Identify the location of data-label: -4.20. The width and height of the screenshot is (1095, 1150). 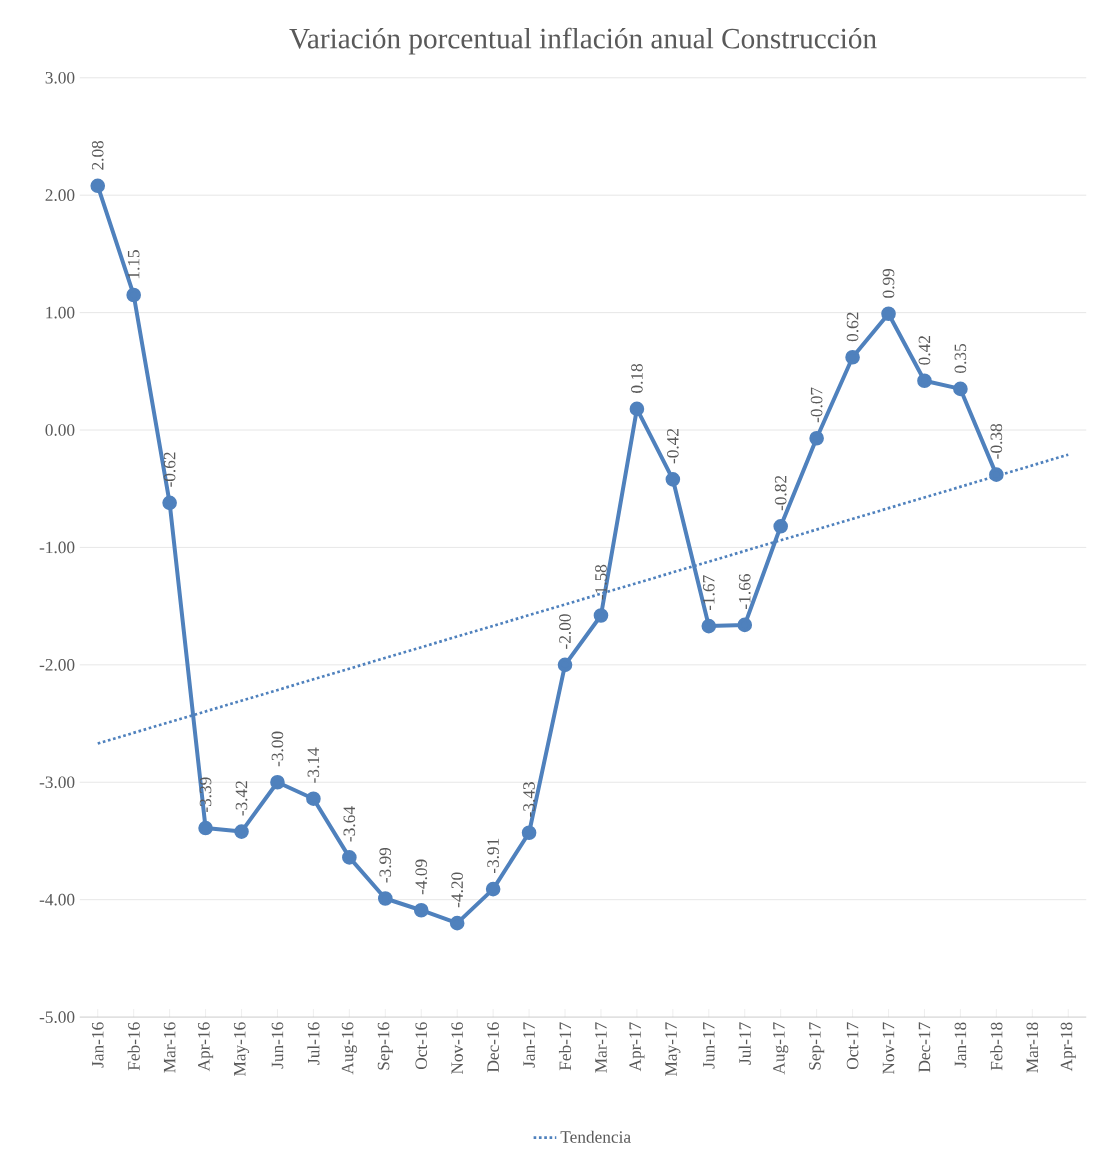
(457, 890).